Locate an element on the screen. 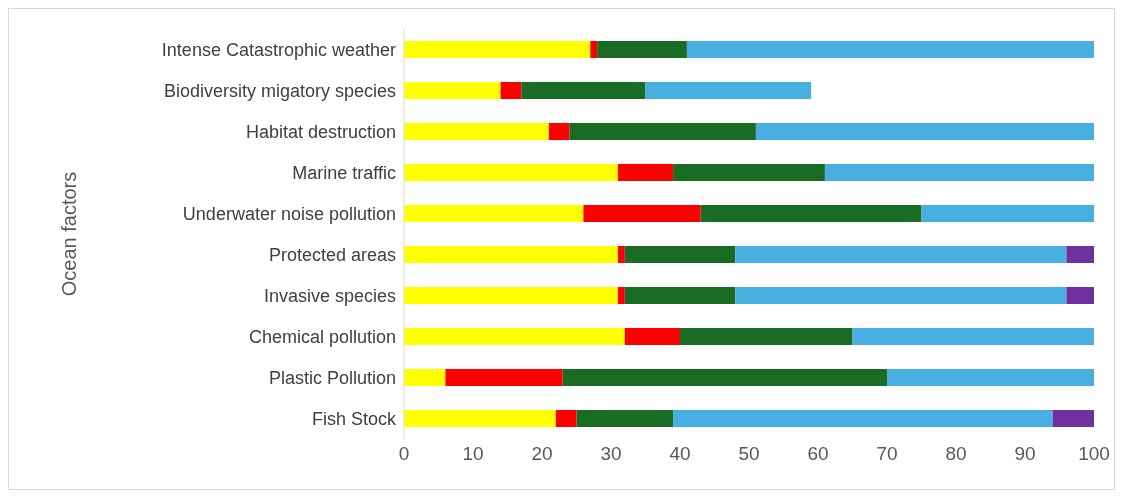  y-axis-title: Ocean factors is located at coordinates (69, 234).